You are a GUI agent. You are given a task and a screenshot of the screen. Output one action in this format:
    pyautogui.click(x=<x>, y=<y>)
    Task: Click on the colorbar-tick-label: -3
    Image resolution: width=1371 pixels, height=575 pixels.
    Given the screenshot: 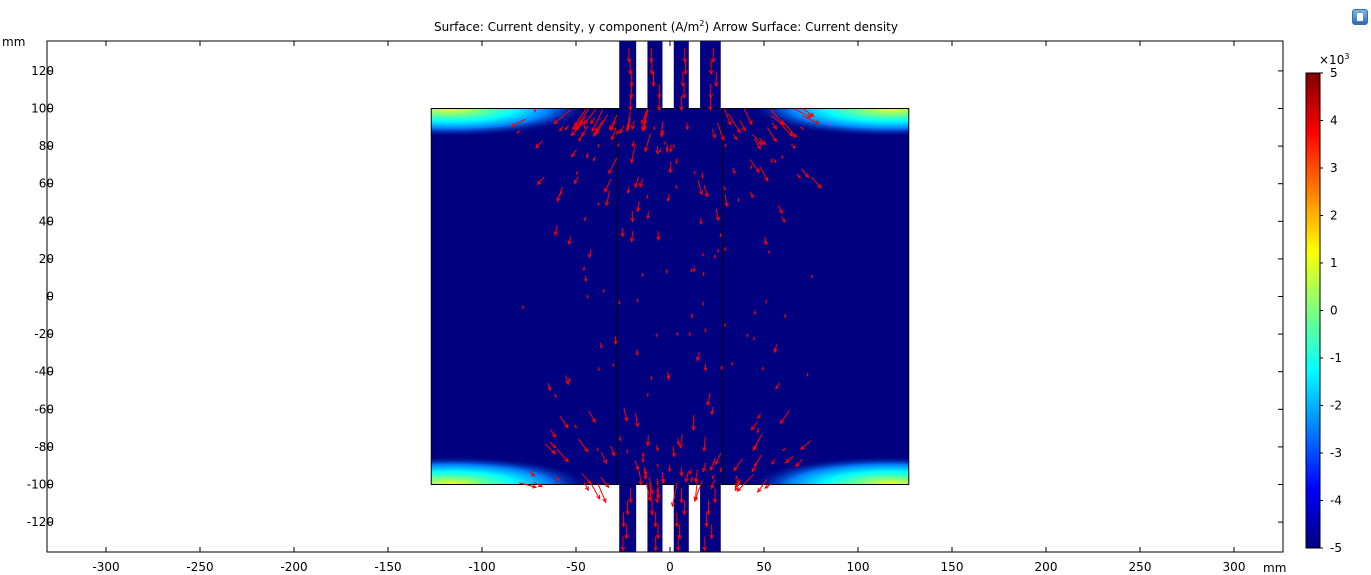 What is the action you would take?
    pyautogui.click(x=1336, y=453)
    